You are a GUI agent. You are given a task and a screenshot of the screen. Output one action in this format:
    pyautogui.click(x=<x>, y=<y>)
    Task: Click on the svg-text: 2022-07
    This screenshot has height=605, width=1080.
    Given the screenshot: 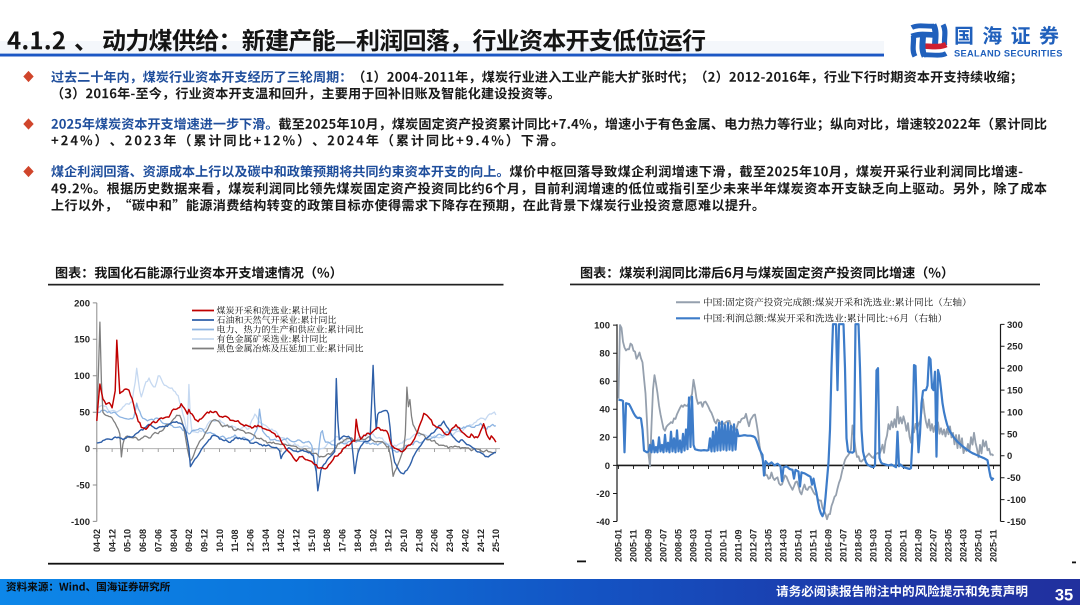 What is the action you would take?
    pyautogui.click(x=934, y=545)
    